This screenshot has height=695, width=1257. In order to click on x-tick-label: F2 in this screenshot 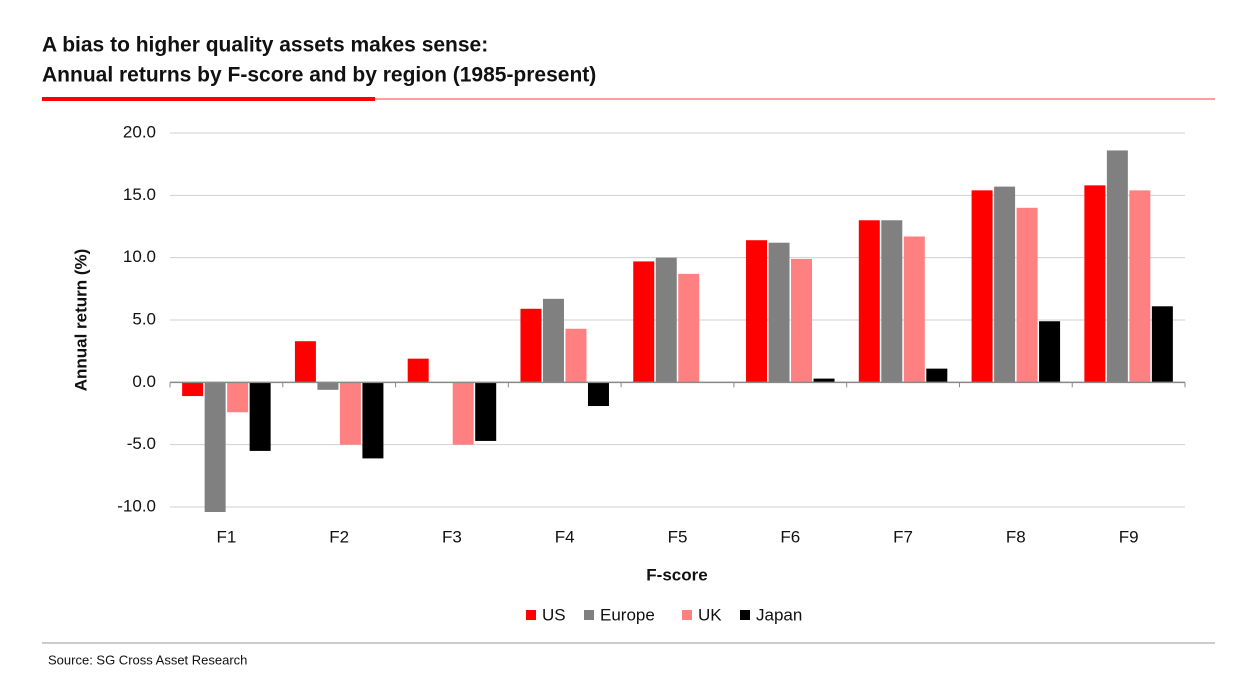, I will do `click(339, 536)`.